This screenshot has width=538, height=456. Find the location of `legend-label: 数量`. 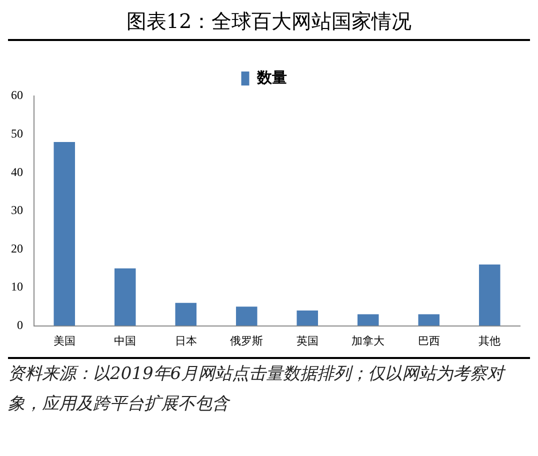

legend-label: 数量 is located at coordinates (271, 77).